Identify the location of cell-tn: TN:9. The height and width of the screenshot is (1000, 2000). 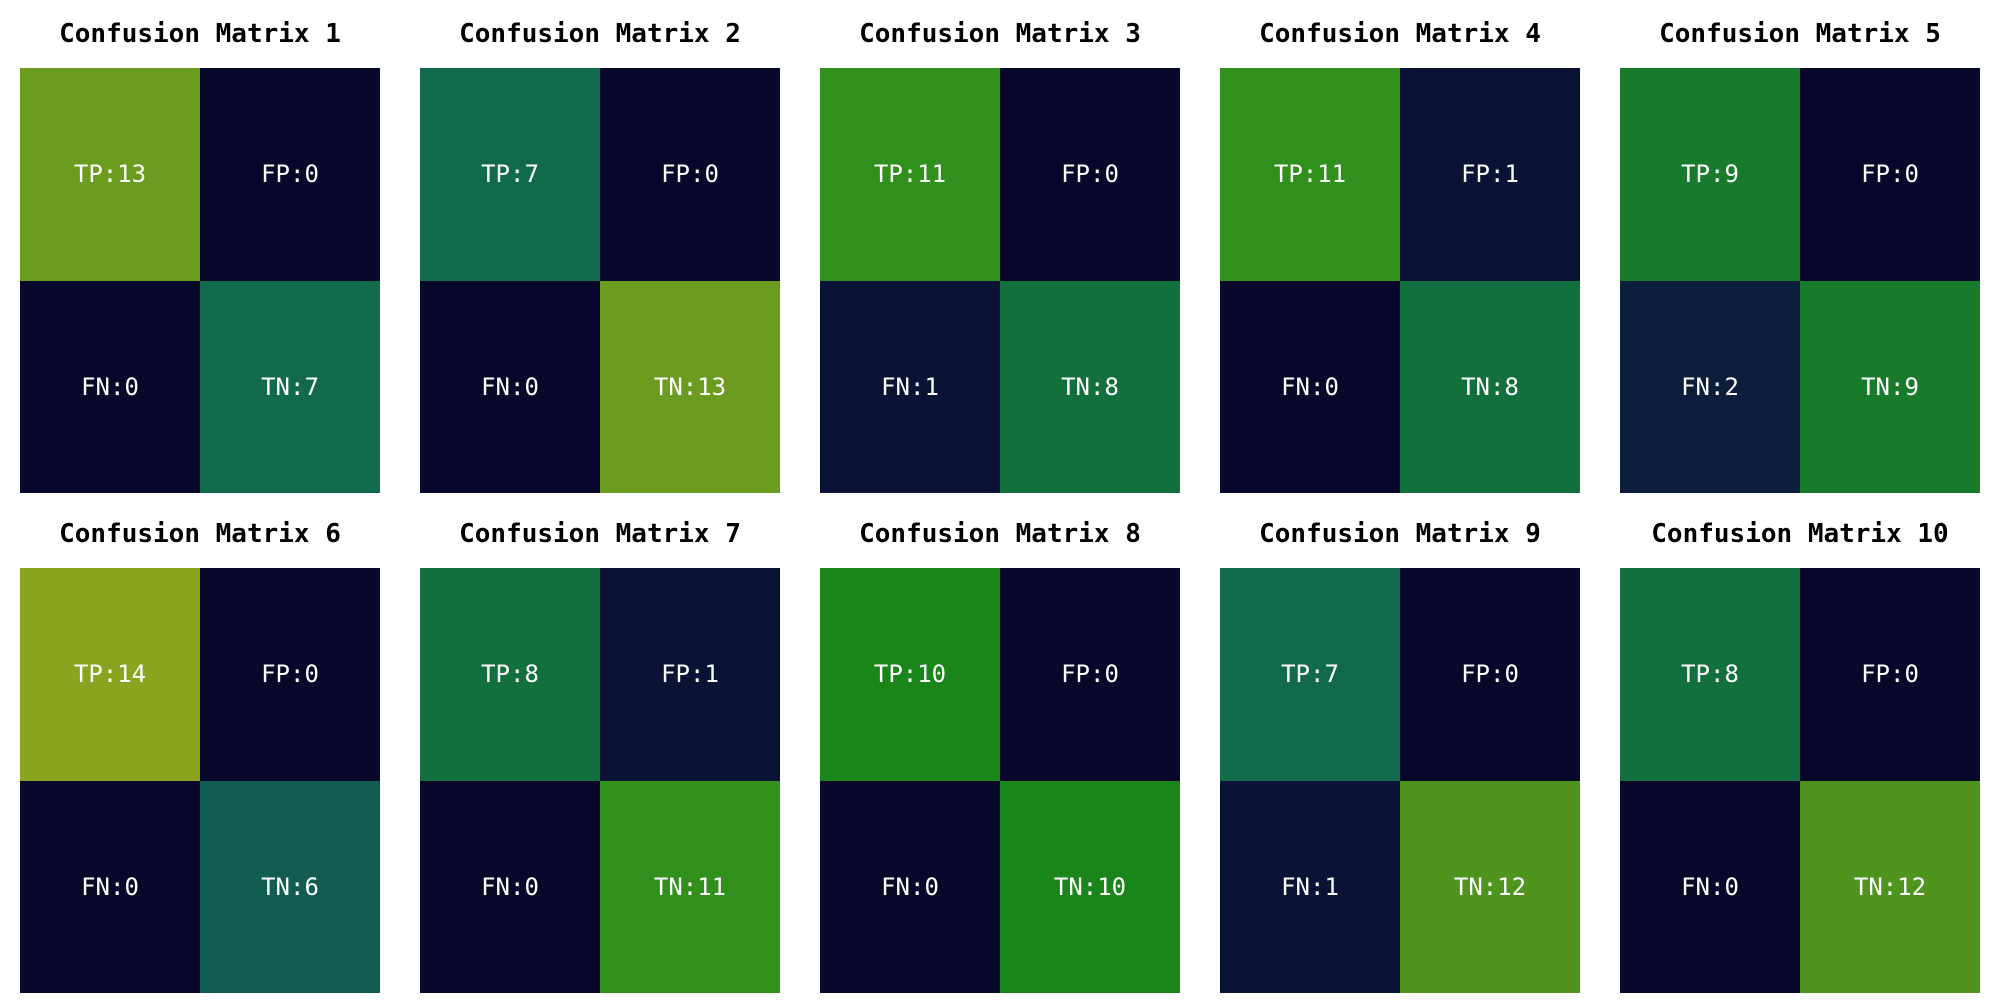
(1890, 386).